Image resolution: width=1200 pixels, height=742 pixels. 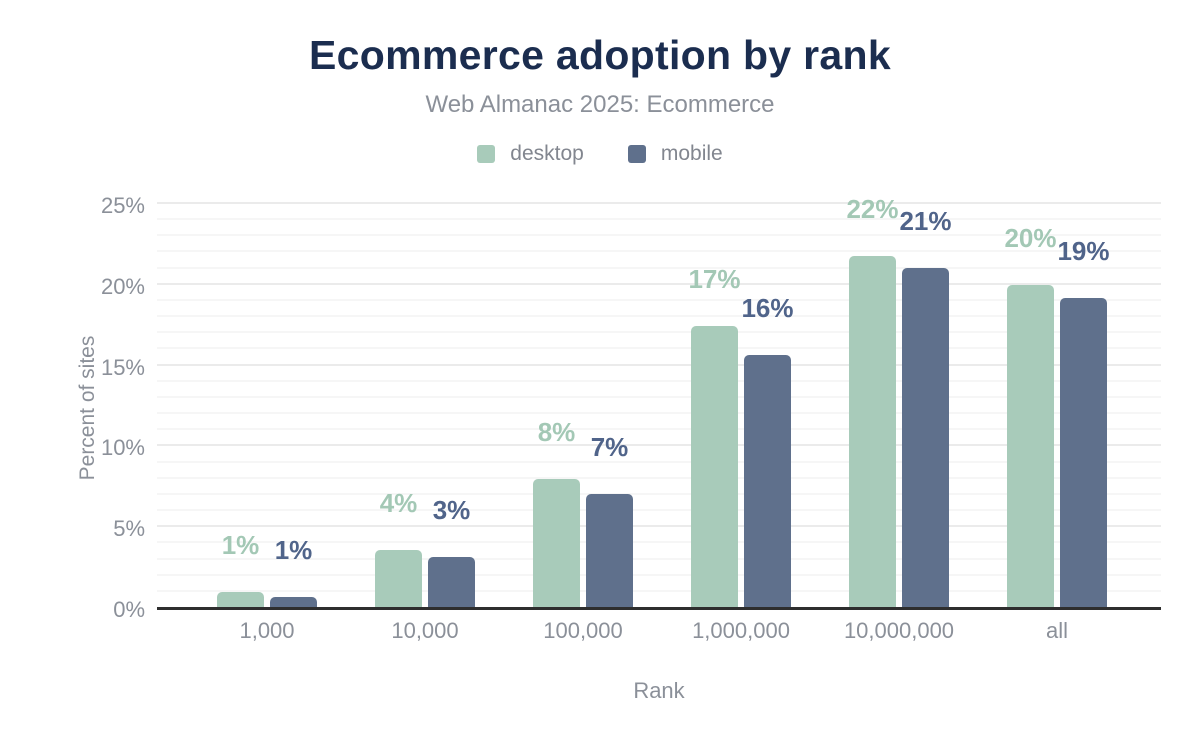 What do you see at coordinates (72, 407) in the screenshot?
I see `y-axis-ticks: 0% 5% 10% 15% 20% 25%` at bounding box center [72, 407].